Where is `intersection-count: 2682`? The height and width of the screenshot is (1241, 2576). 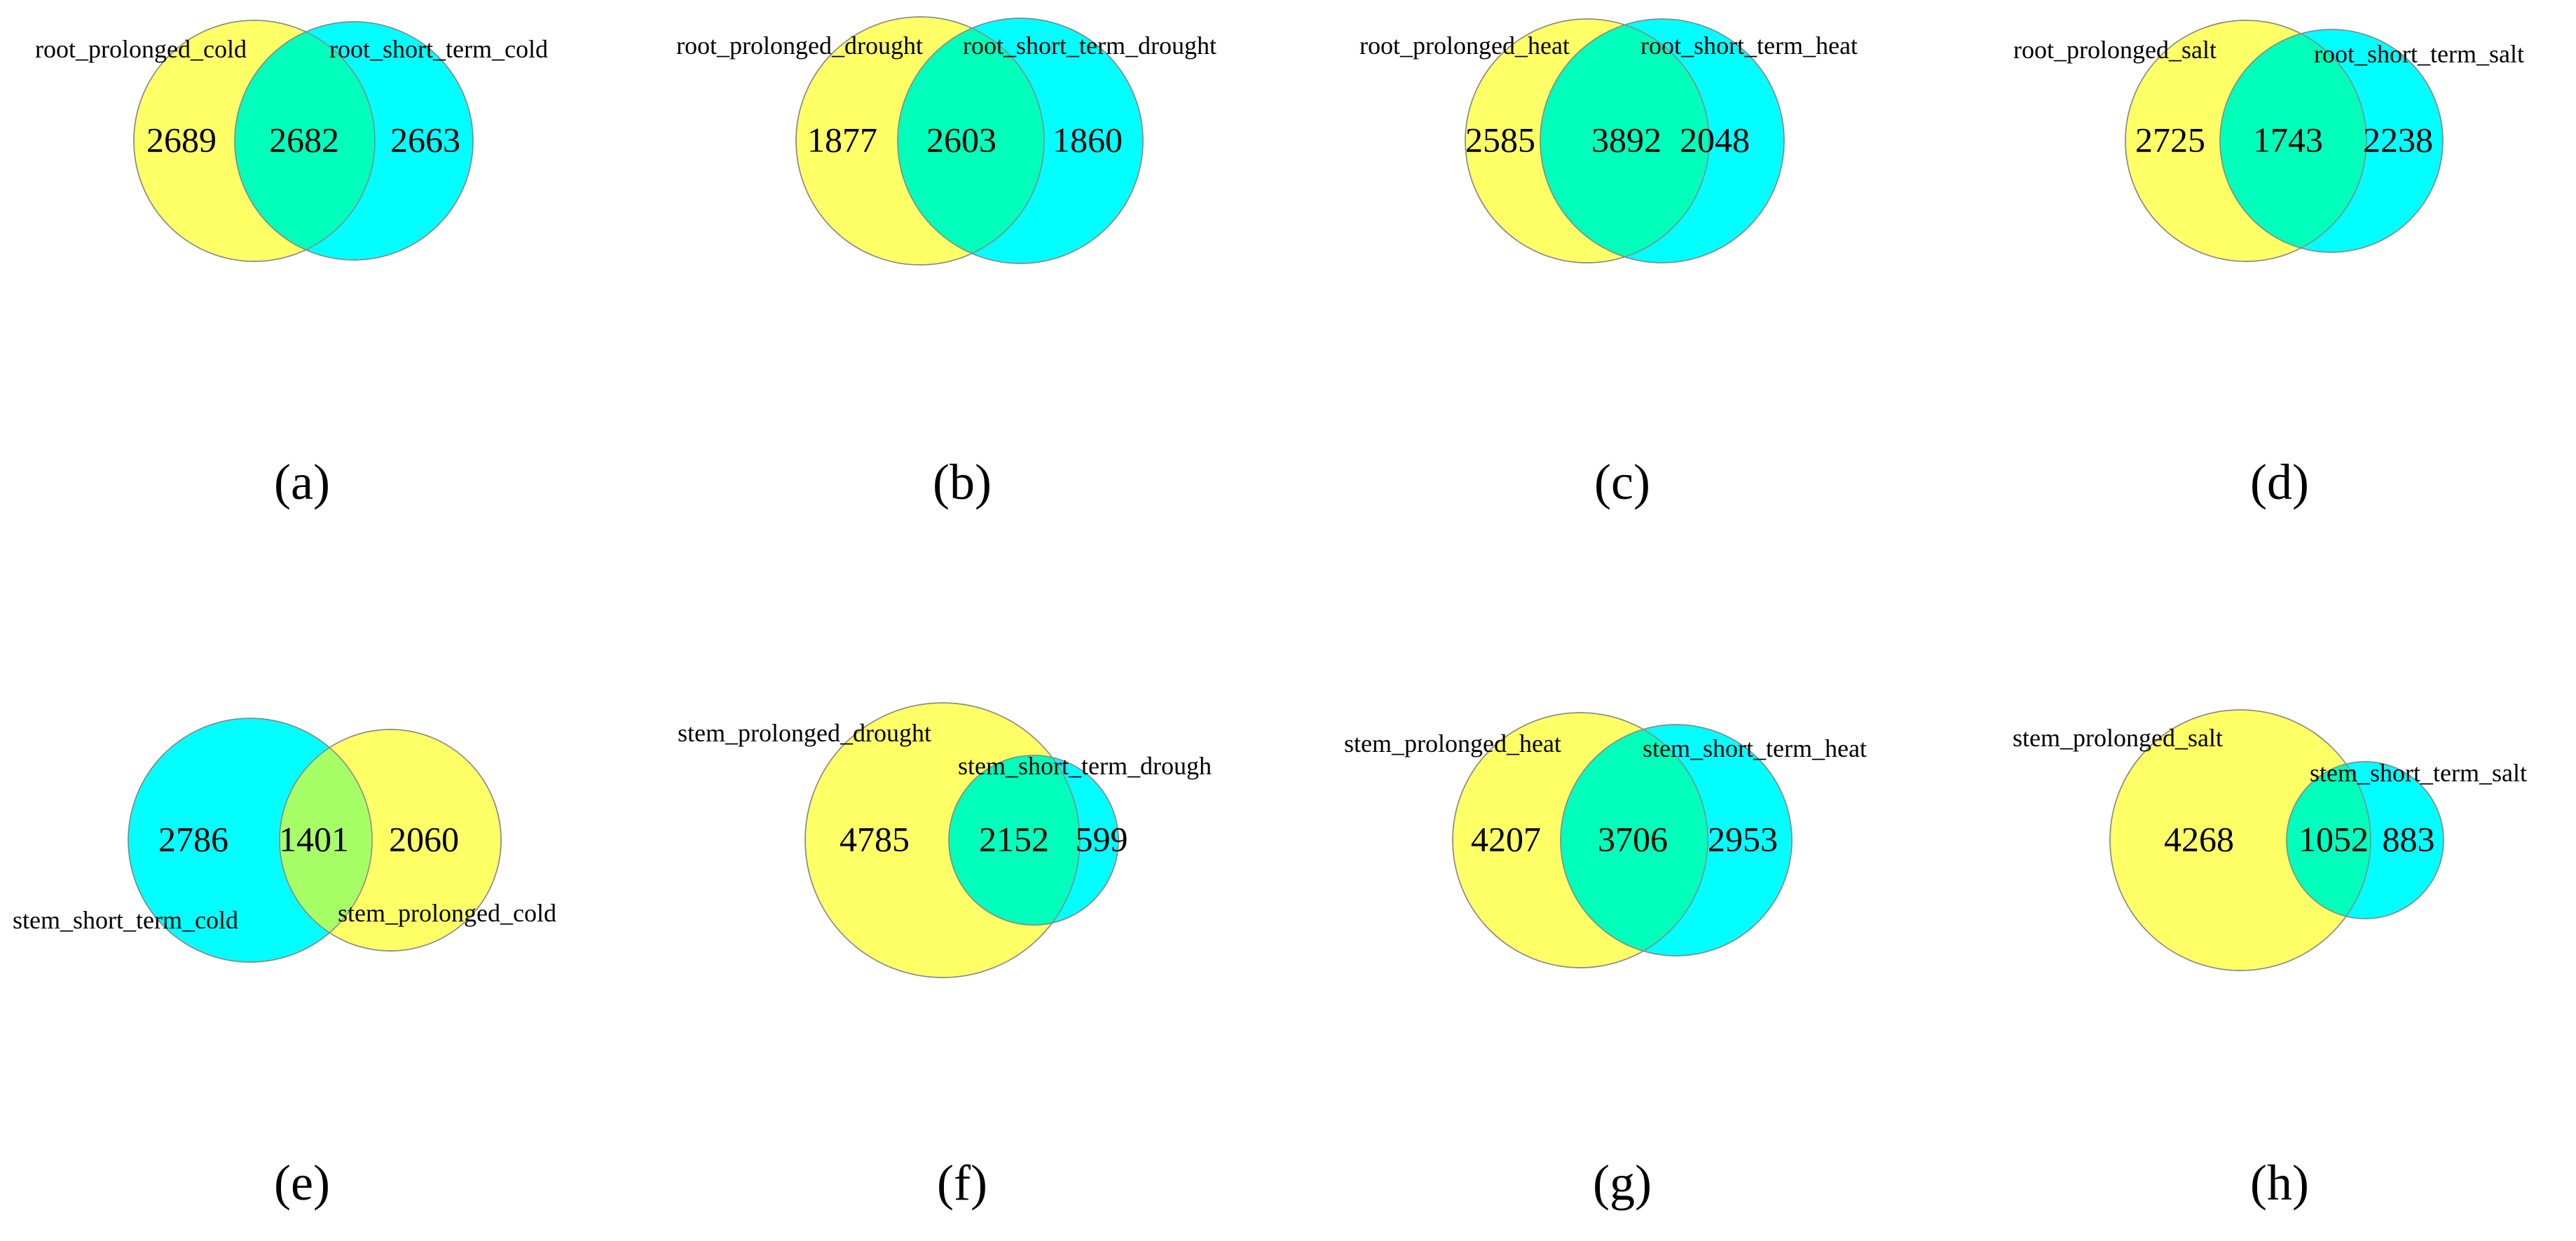 intersection-count: 2682 is located at coordinates (304, 139).